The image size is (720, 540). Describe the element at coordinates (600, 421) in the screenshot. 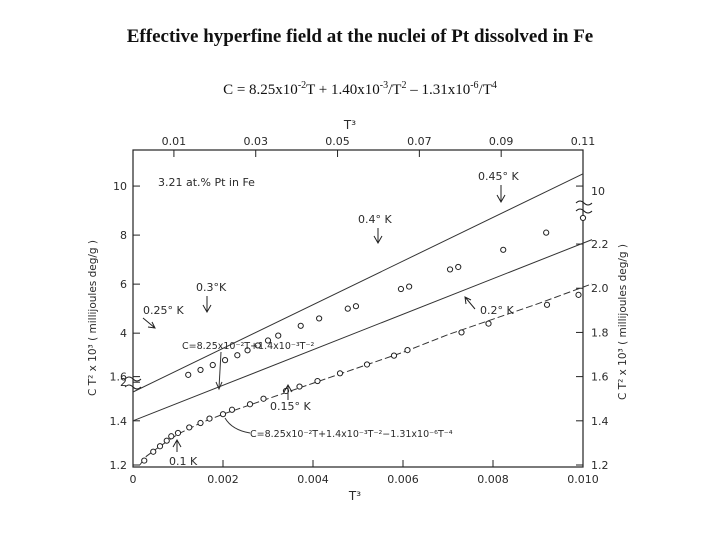

I see `right-axis-tick-label: 1.4` at that location.